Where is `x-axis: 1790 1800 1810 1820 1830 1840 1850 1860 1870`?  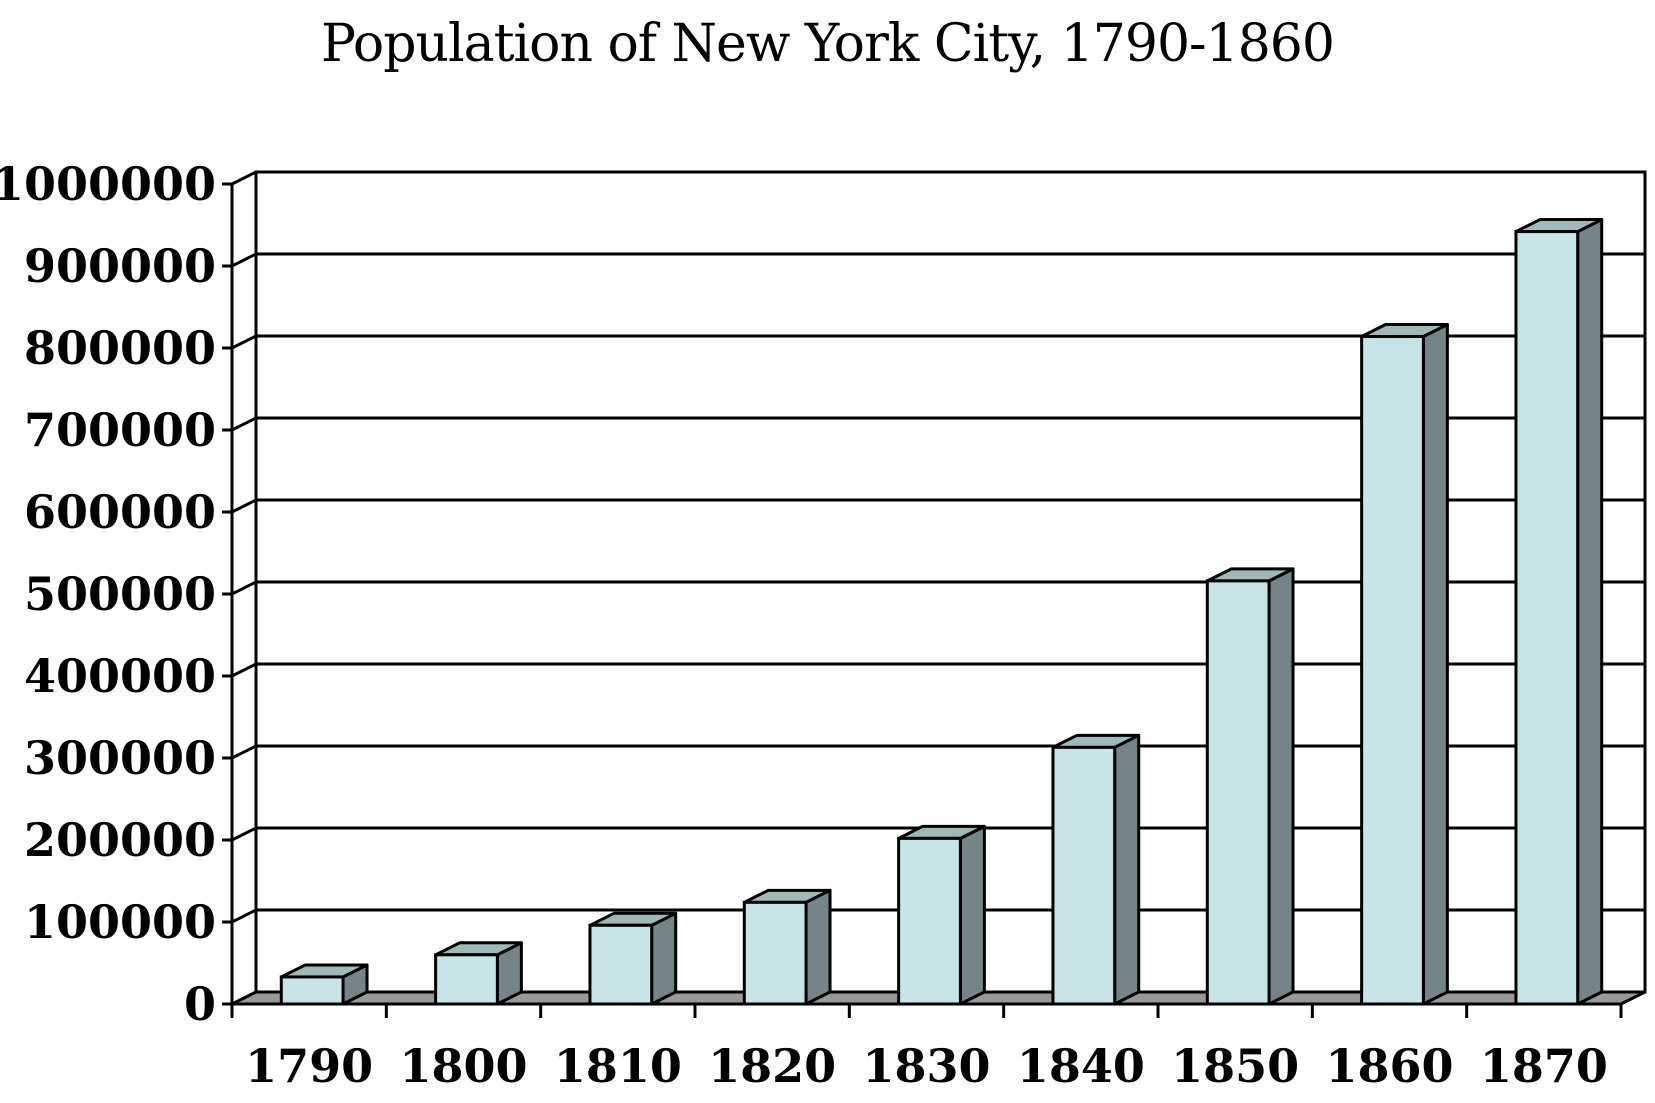
x-axis: 1790 1800 1810 1820 1830 1840 1850 1860 1870 is located at coordinates (926, 1047).